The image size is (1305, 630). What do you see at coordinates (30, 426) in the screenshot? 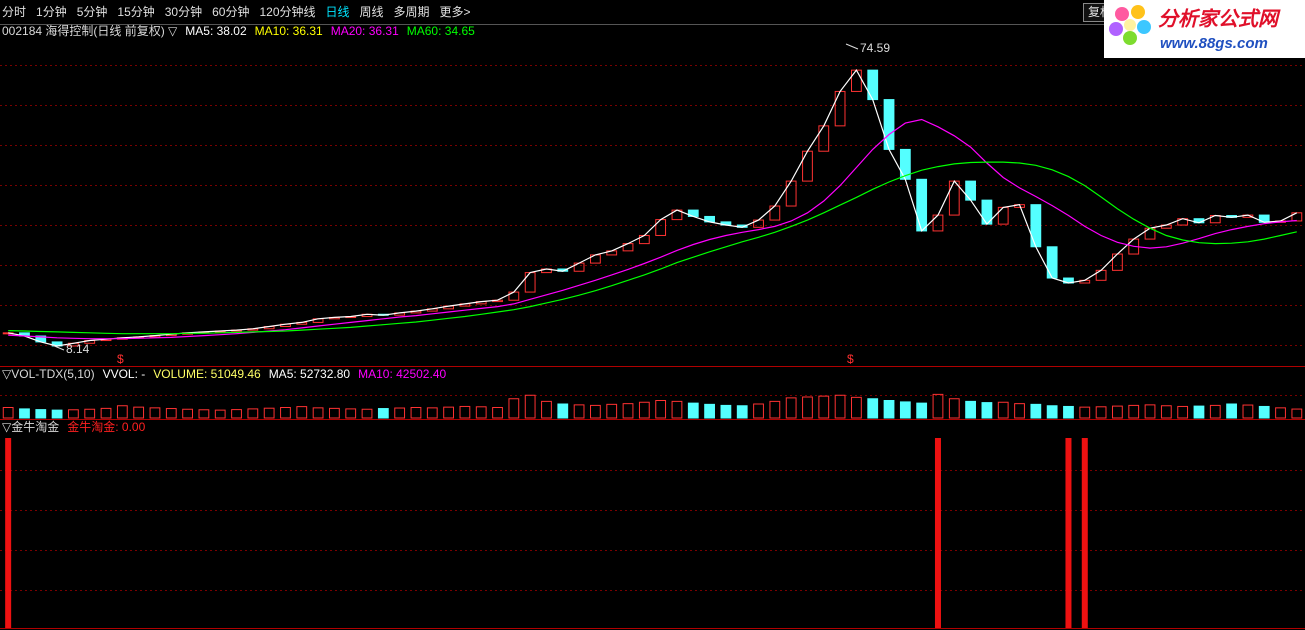
I see `signal-header-item: ▽金牛淘金` at bounding box center [30, 426].